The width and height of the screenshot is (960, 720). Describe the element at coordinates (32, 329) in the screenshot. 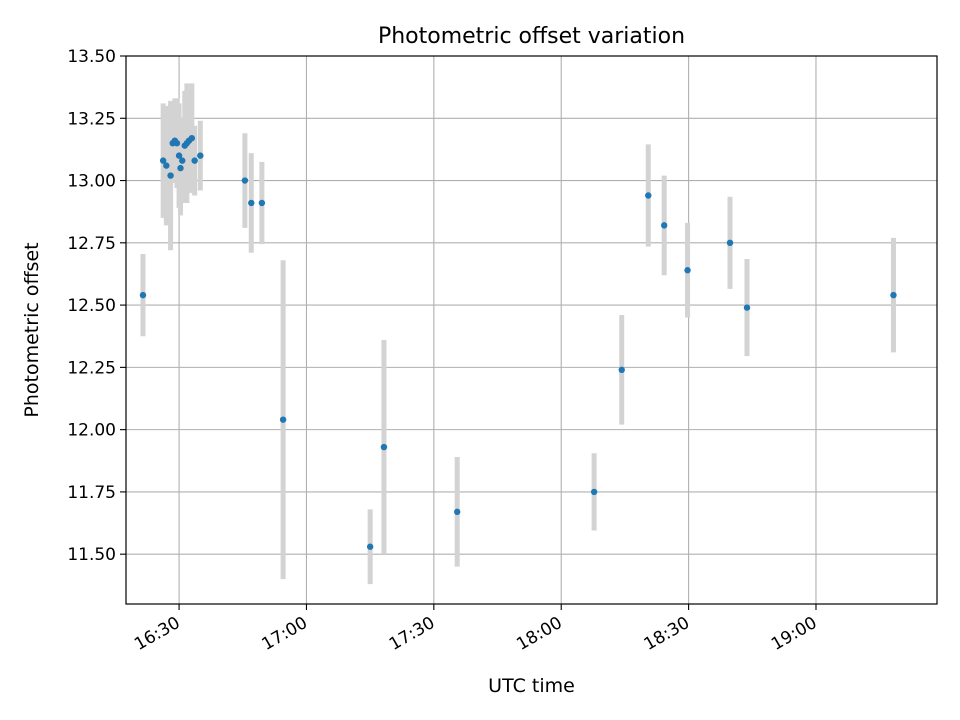

I see `y-axis-label: Photometric offset` at that location.